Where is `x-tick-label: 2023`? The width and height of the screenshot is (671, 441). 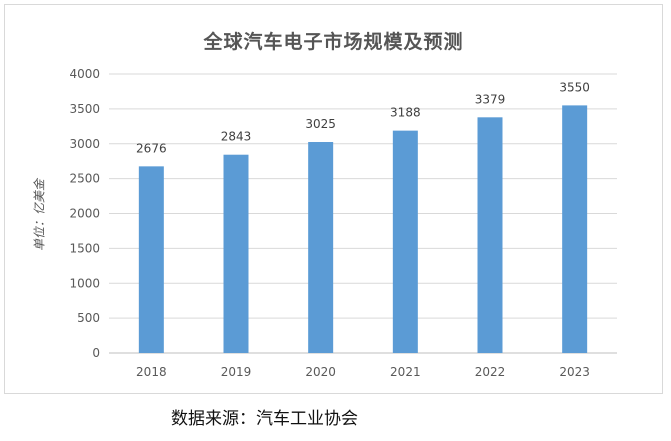 x-tick-label: 2023 is located at coordinates (574, 372).